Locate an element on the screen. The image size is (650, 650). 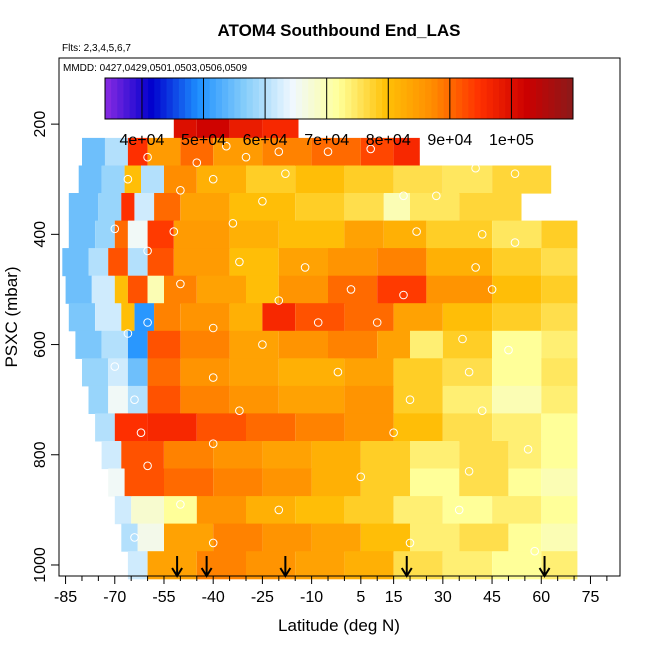
dates-note: MMDD: 0427,0429,0501,0503,0506,0509 is located at coordinates (155, 68).